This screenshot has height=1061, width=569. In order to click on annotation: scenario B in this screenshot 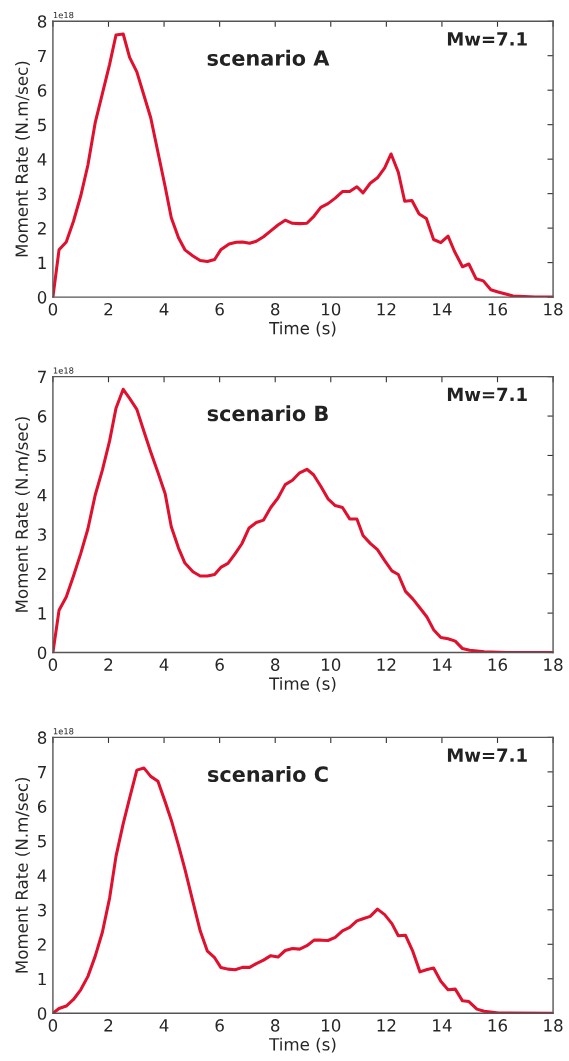, I will do `click(267, 413)`.